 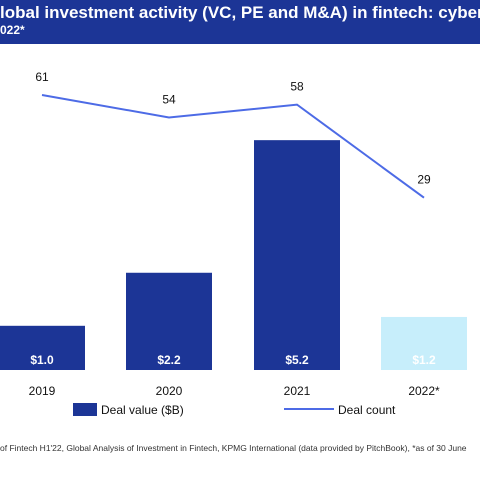 I want to click on deal-count-label: 61, so click(x=42, y=77).